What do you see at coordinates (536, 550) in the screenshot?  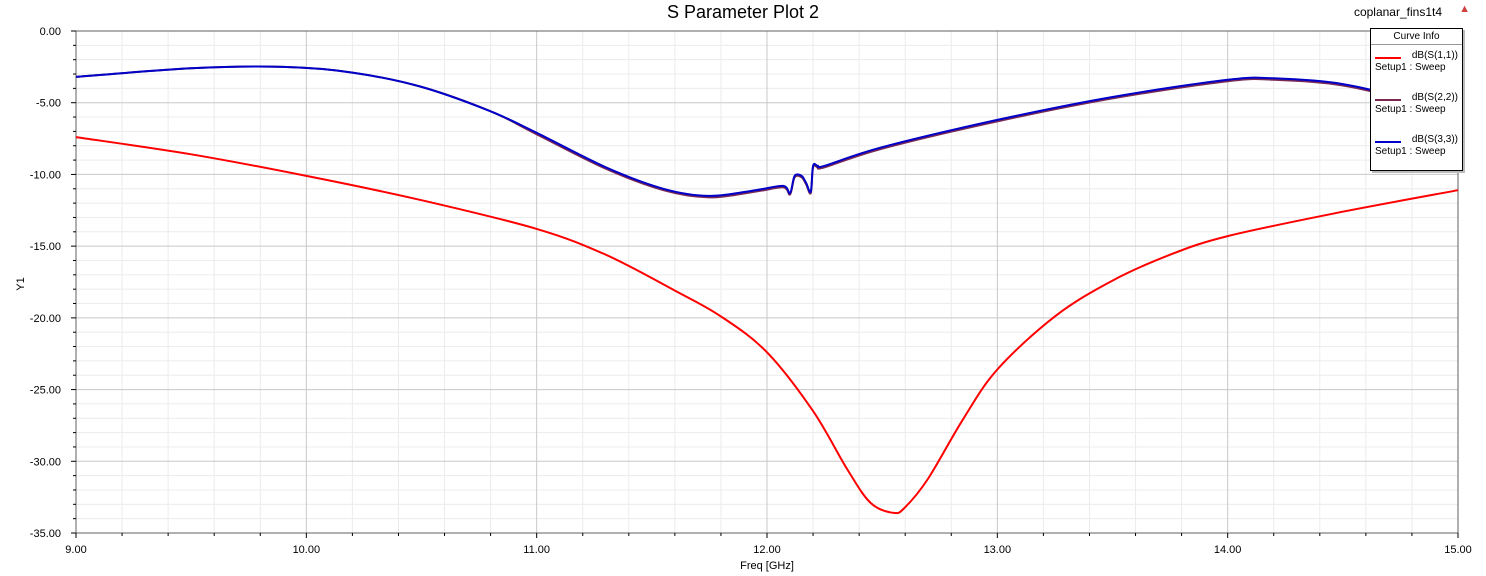 I see `x-tick-label: 11.00` at bounding box center [536, 550].